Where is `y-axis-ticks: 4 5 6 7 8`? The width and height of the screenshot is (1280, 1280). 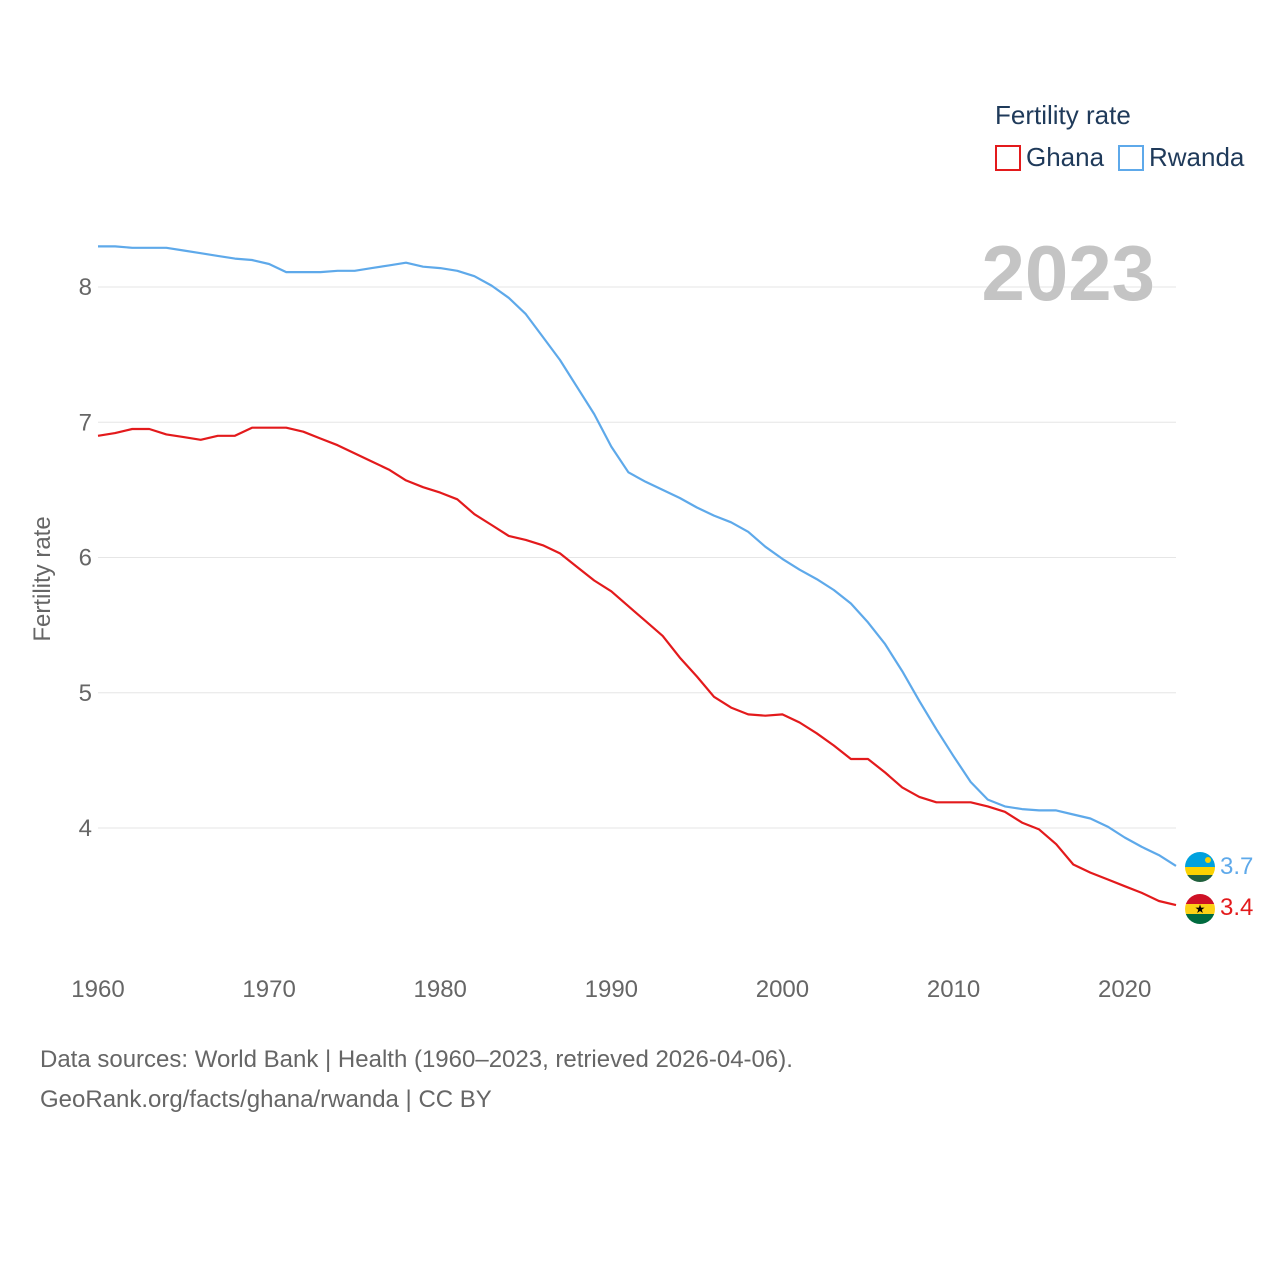 y-axis-ticks: 4 5 6 7 8 is located at coordinates (85, 558).